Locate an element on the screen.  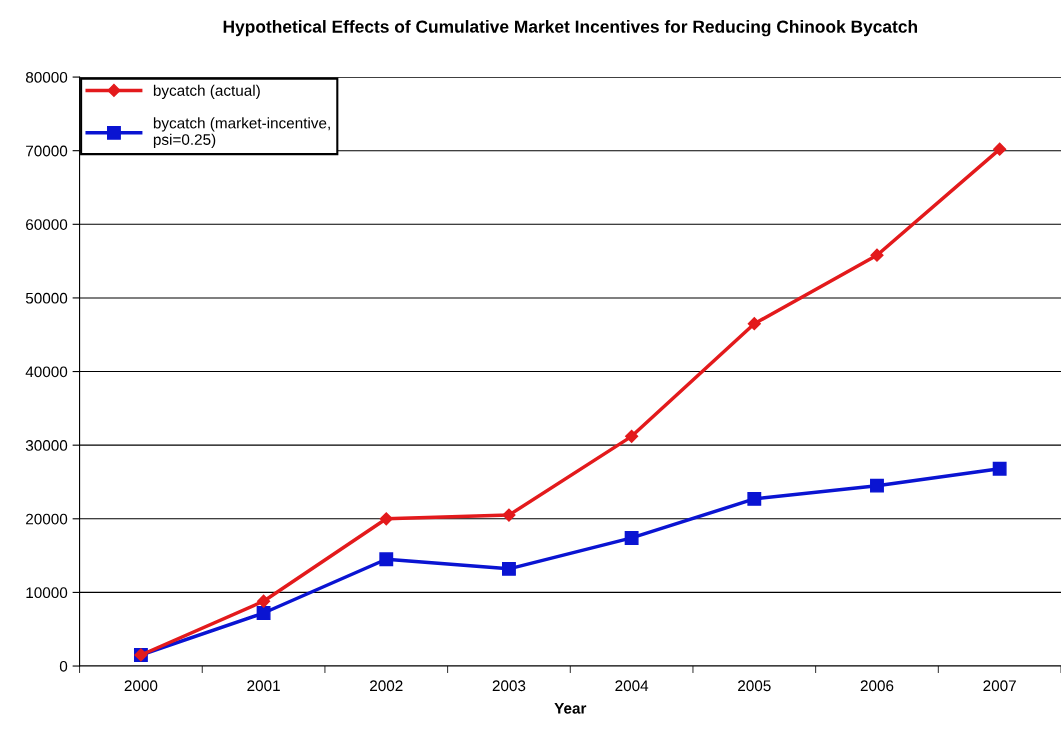
x-tick-label: 2001 is located at coordinates (263, 686).